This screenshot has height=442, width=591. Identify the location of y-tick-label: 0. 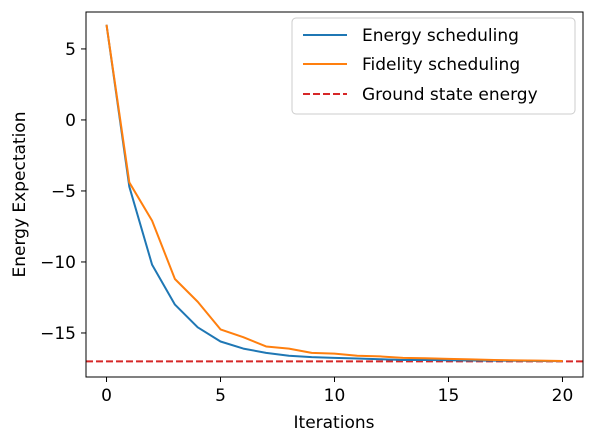
(70, 121).